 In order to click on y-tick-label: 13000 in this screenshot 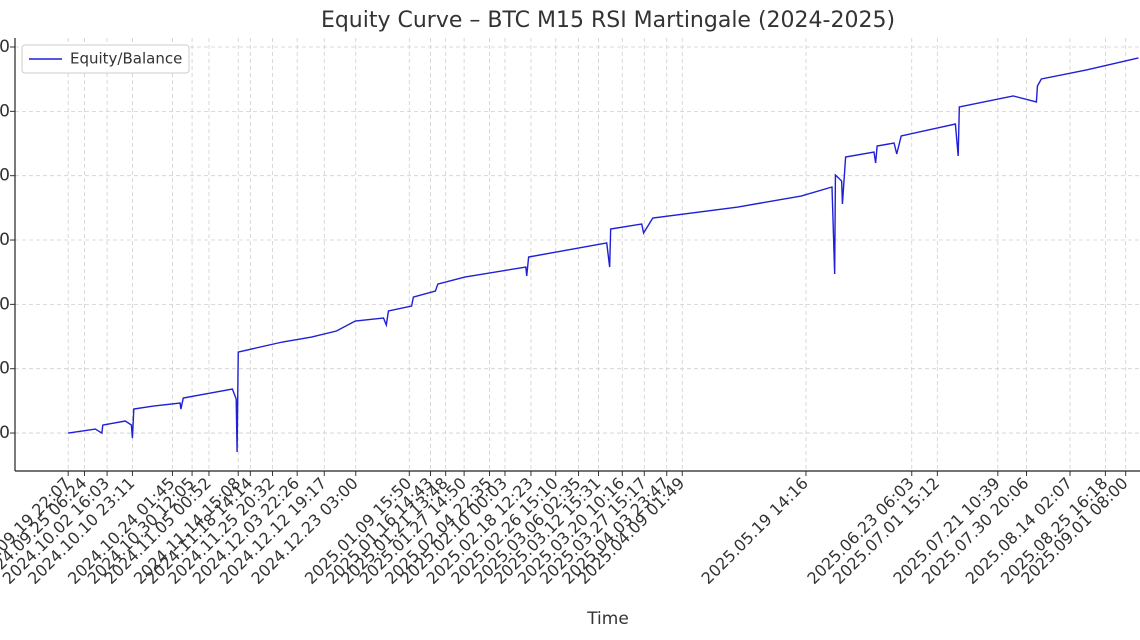, I will do `click(5, 240)`.